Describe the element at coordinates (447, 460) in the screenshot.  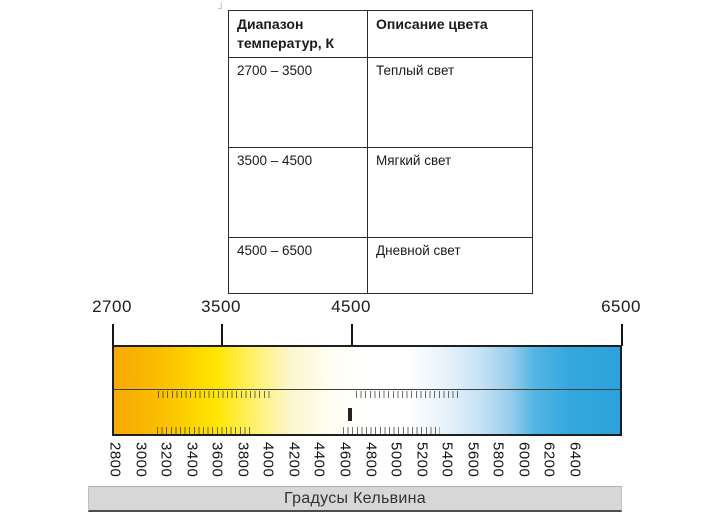
I see `kelvin-tick-label: 5400` at that location.